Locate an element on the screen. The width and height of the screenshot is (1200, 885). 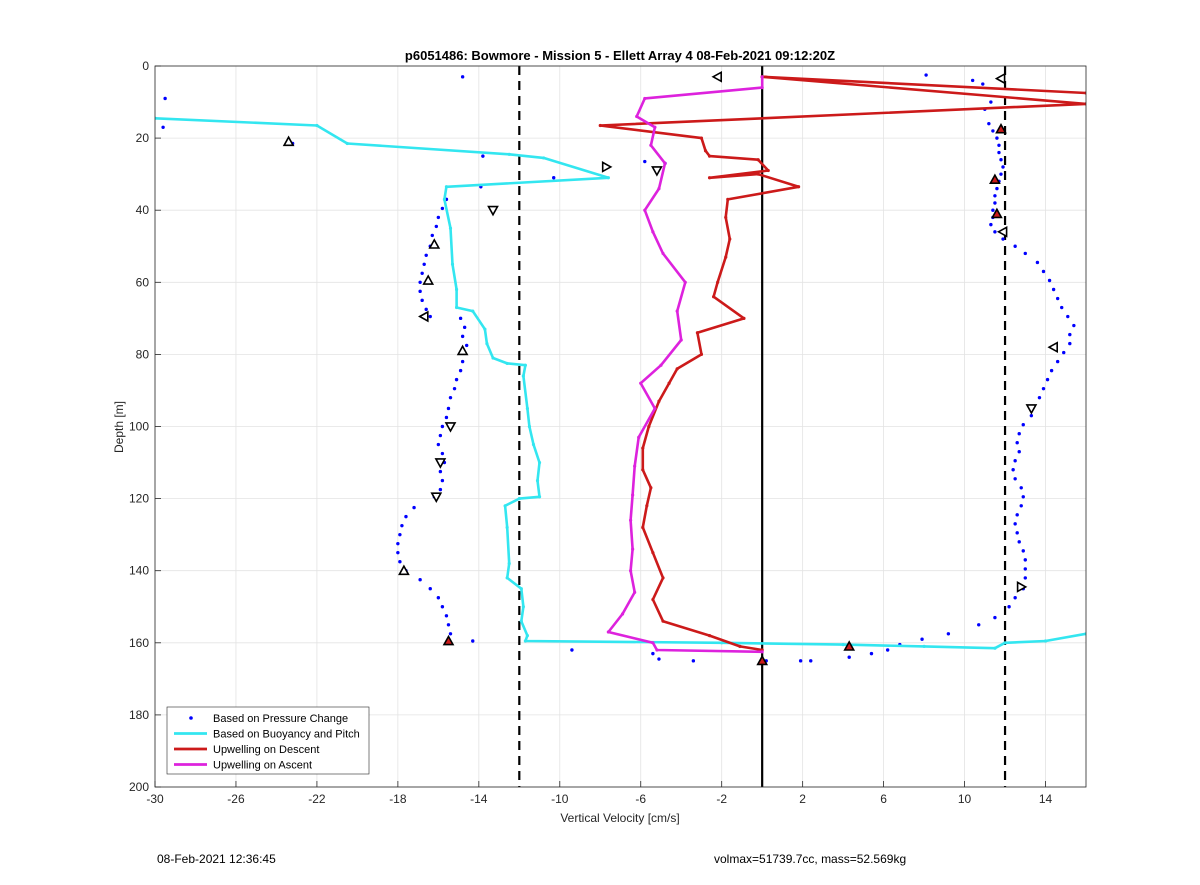
y-tick-label: 20 is located at coordinates (143, 138).